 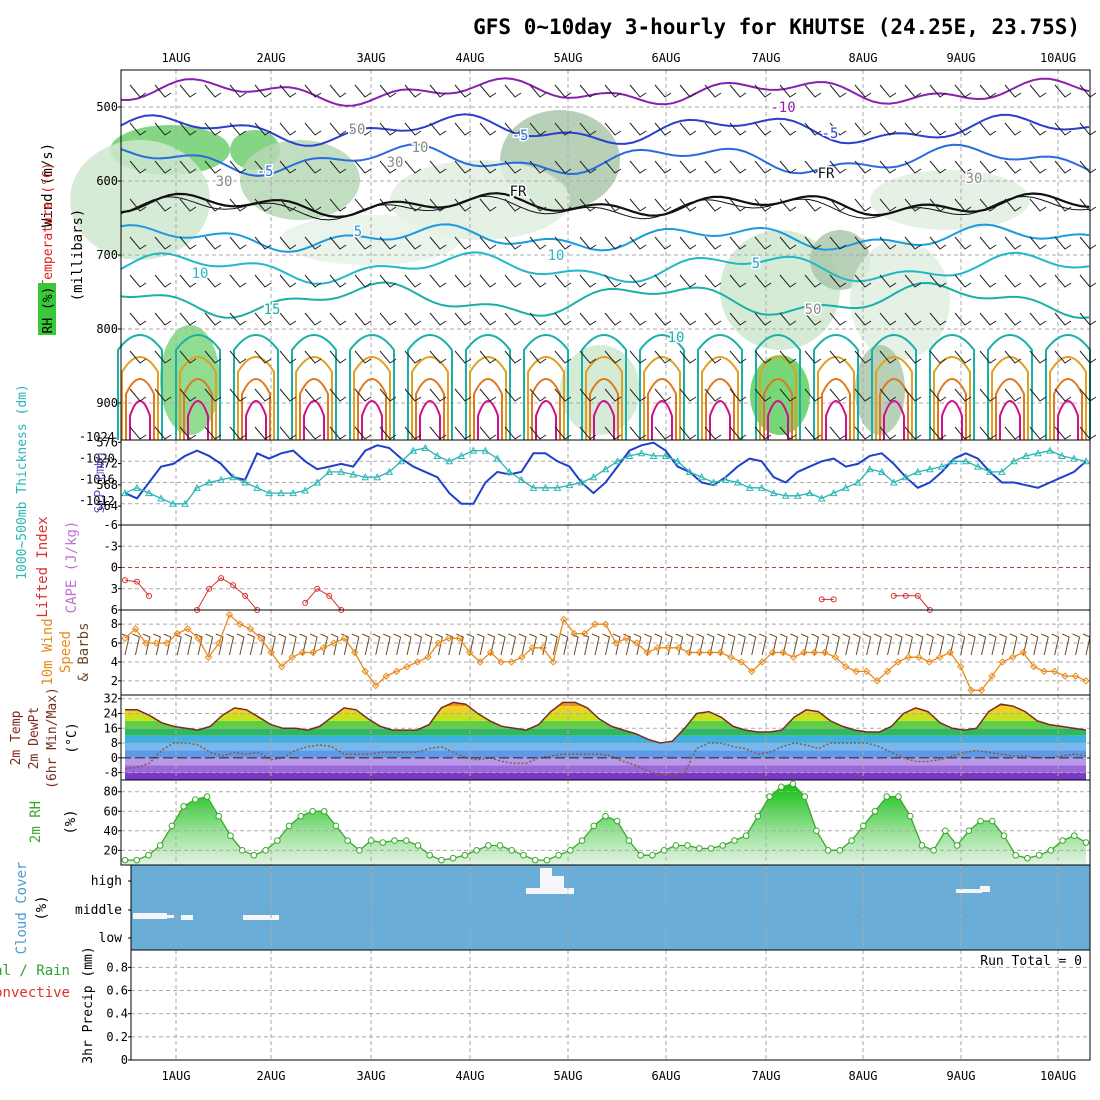 What do you see at coordinates (48, 651) in the screenshot?
I see `y-axis-label-part: 10m Wind` at bounding box center [48, 651].